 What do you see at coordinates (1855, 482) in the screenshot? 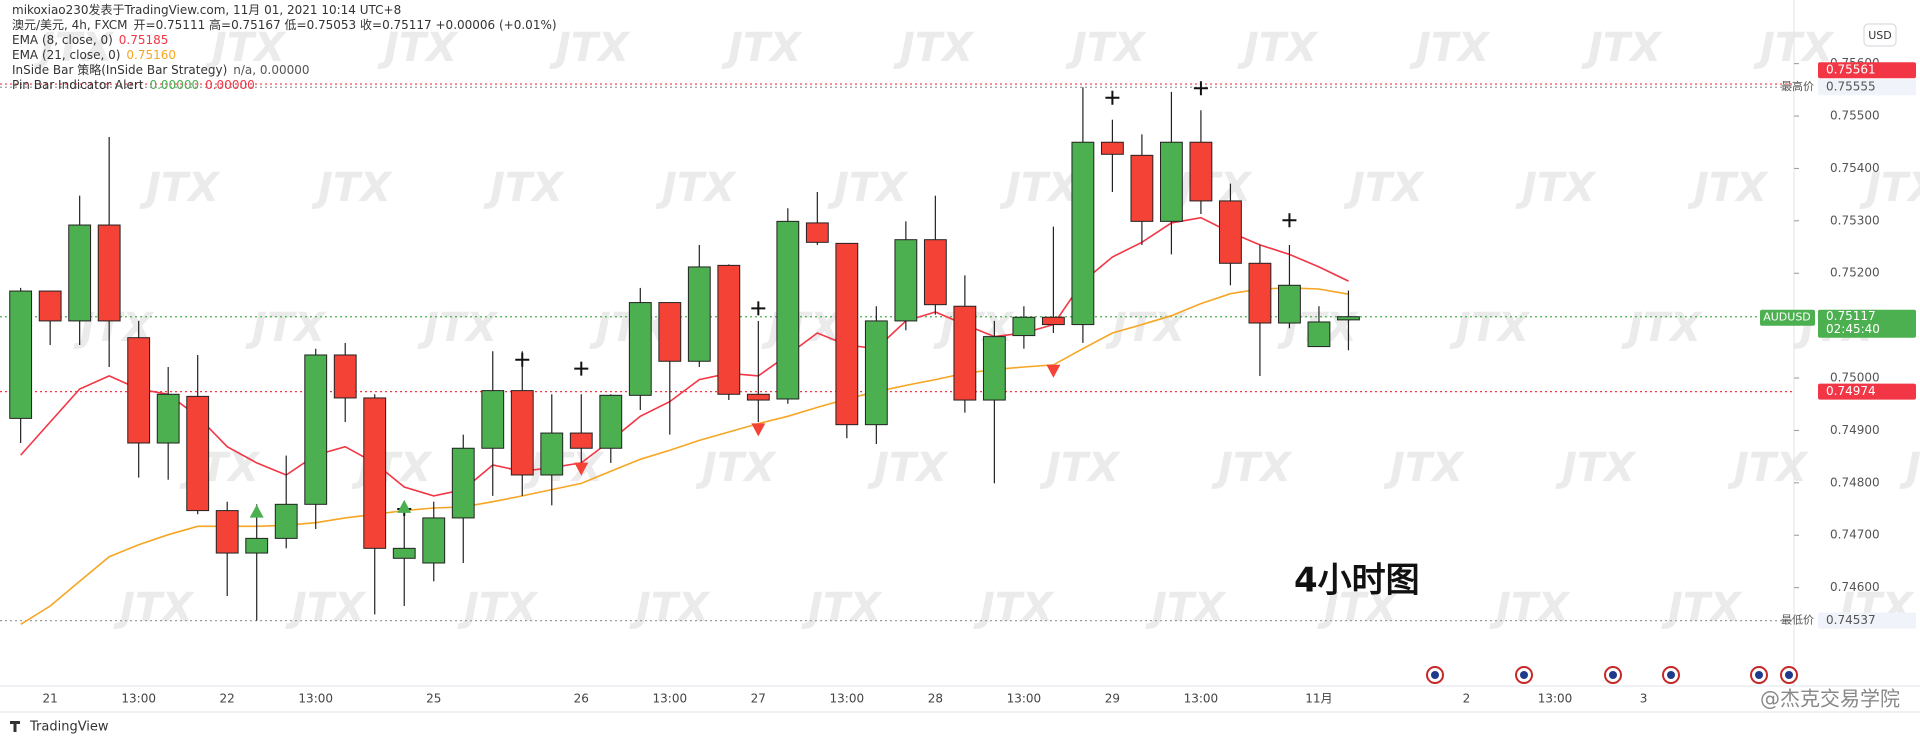
I see `y-tick-label: 0.74800` at bounding box center [1855, 482].